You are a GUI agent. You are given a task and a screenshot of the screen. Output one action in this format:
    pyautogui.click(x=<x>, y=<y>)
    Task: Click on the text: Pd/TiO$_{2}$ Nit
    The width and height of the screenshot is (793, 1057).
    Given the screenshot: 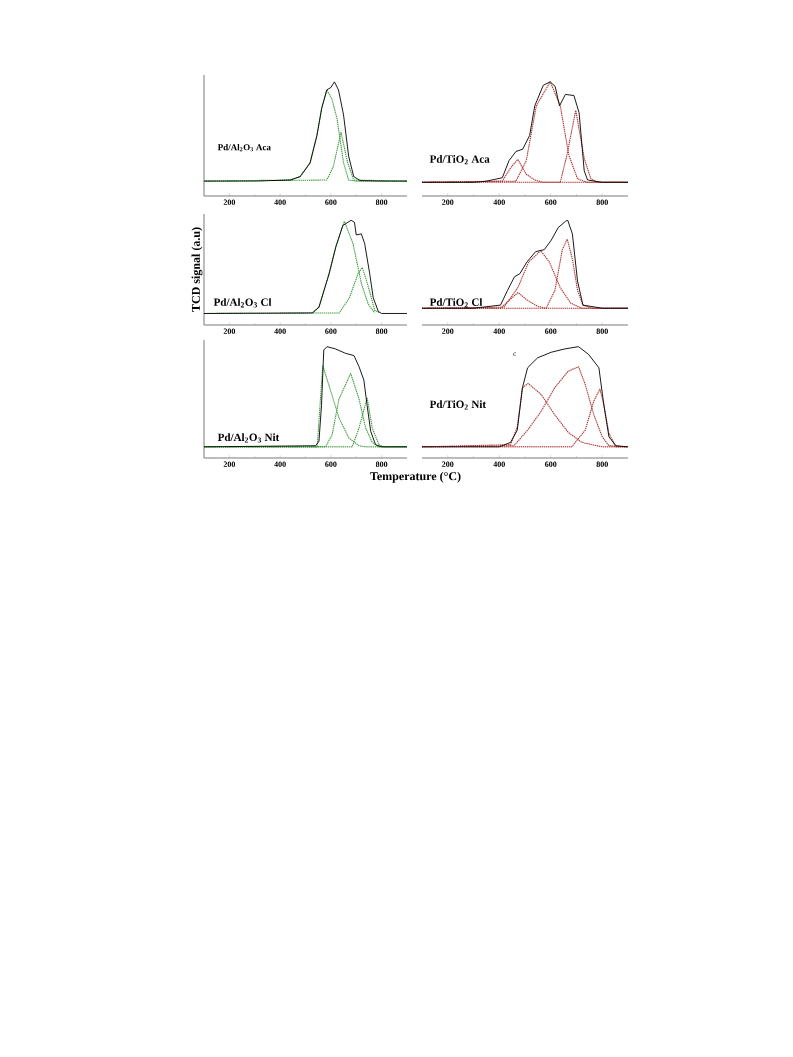 What is the action you would take?
    pyautogui.click(x=458, y=405)
    